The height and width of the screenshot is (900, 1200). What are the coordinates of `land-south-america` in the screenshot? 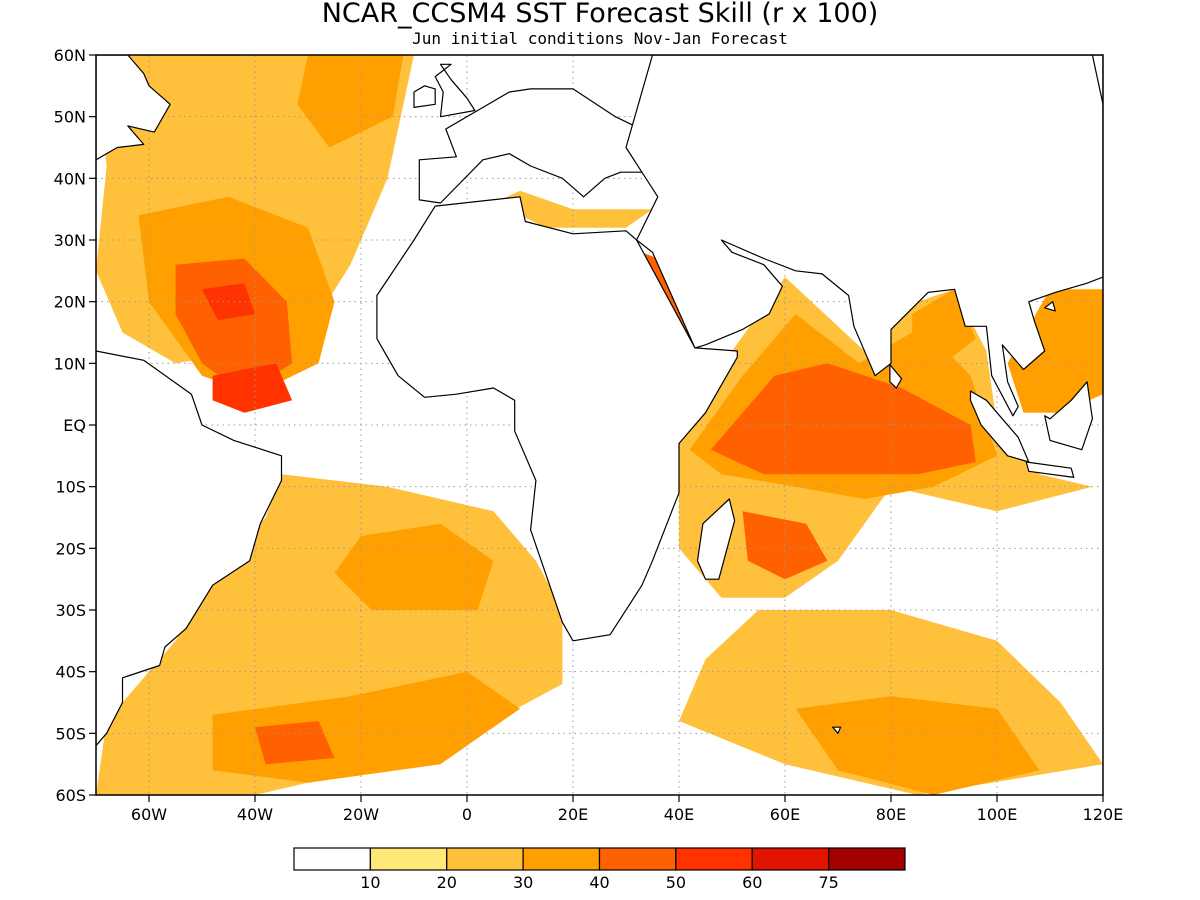 It's located at (189, 548).